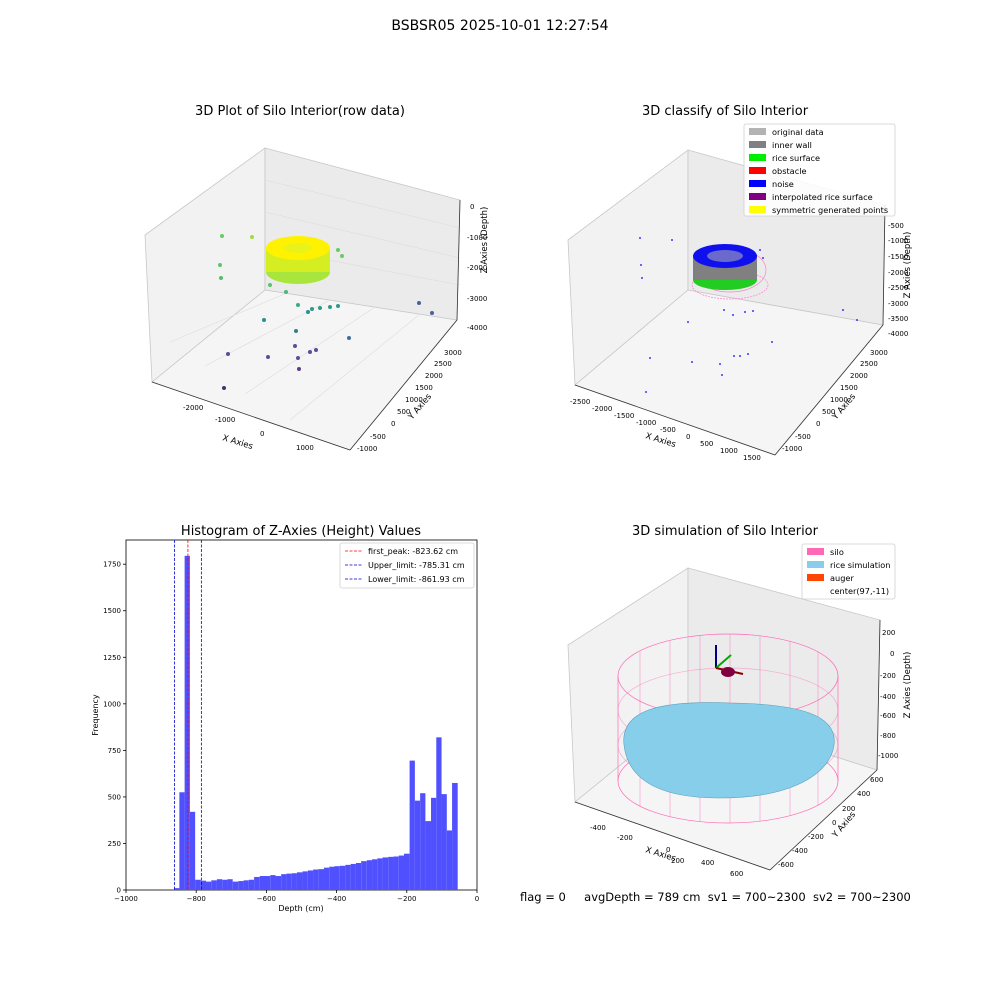 This screenshot has width=1000, height=1000. I want to click on p2-legend-noise: noise, so click(783, 184).